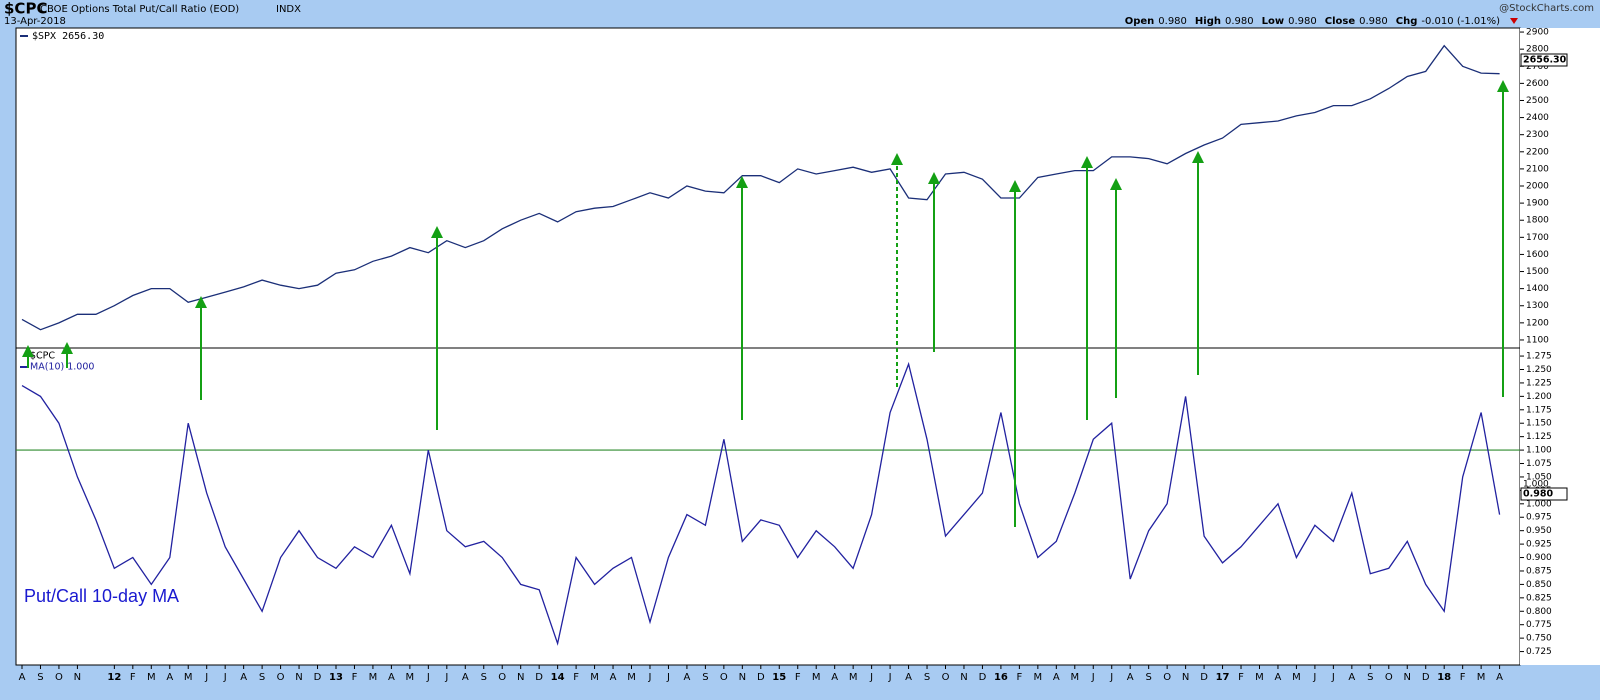 The width and height of the screenshot is (1600, 700). What do you see at coordinates (1539, 531) in the screenshot?
I see `y-tick-label: 0.950` at bounding box center [1539, 531].